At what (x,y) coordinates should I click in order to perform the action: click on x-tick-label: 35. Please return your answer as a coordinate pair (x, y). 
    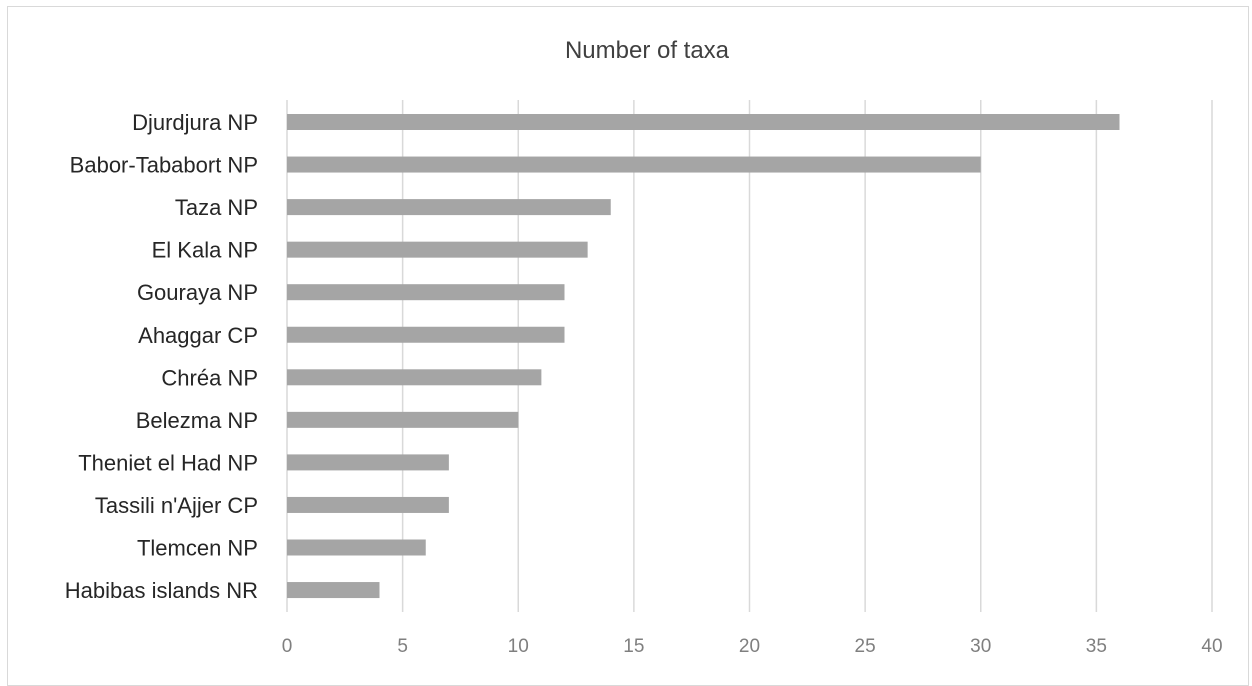
    Looking at the image, I should click on (1096, 646).